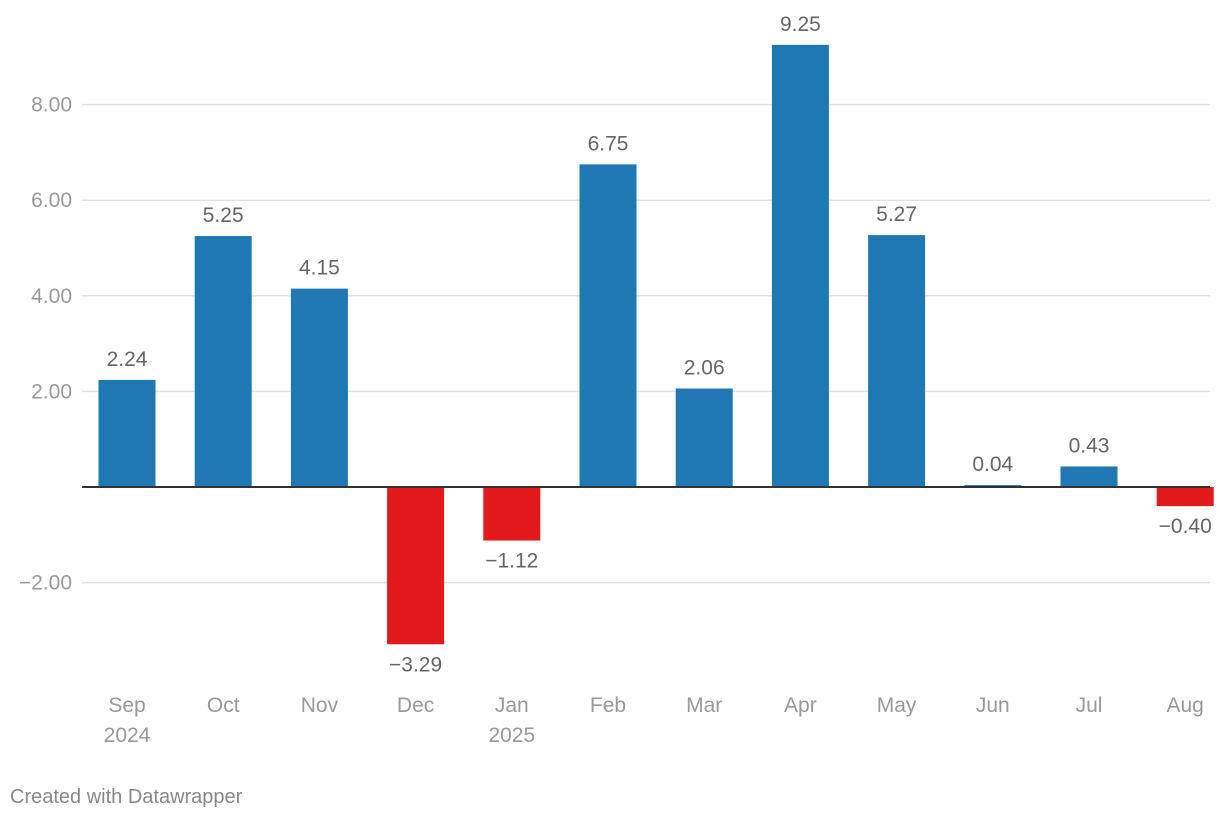  What do you see at coordinates (45, 583) in the screenshot?
I see `y-tick-label: −2.00` at bounding box center [45, 583].